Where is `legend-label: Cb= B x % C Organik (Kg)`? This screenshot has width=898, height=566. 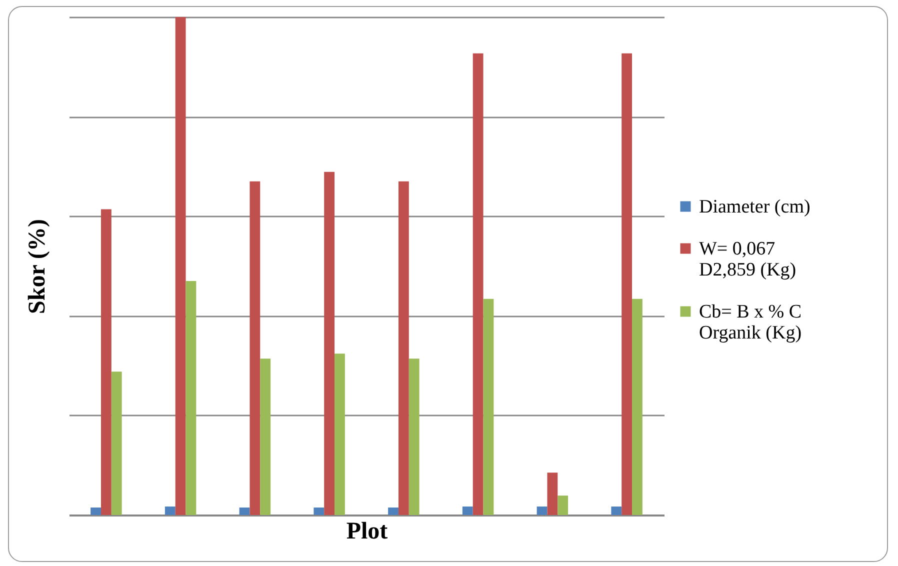
legend-label: Cb= B x % C Organik (Kg) is located at coordinates (750, 323).